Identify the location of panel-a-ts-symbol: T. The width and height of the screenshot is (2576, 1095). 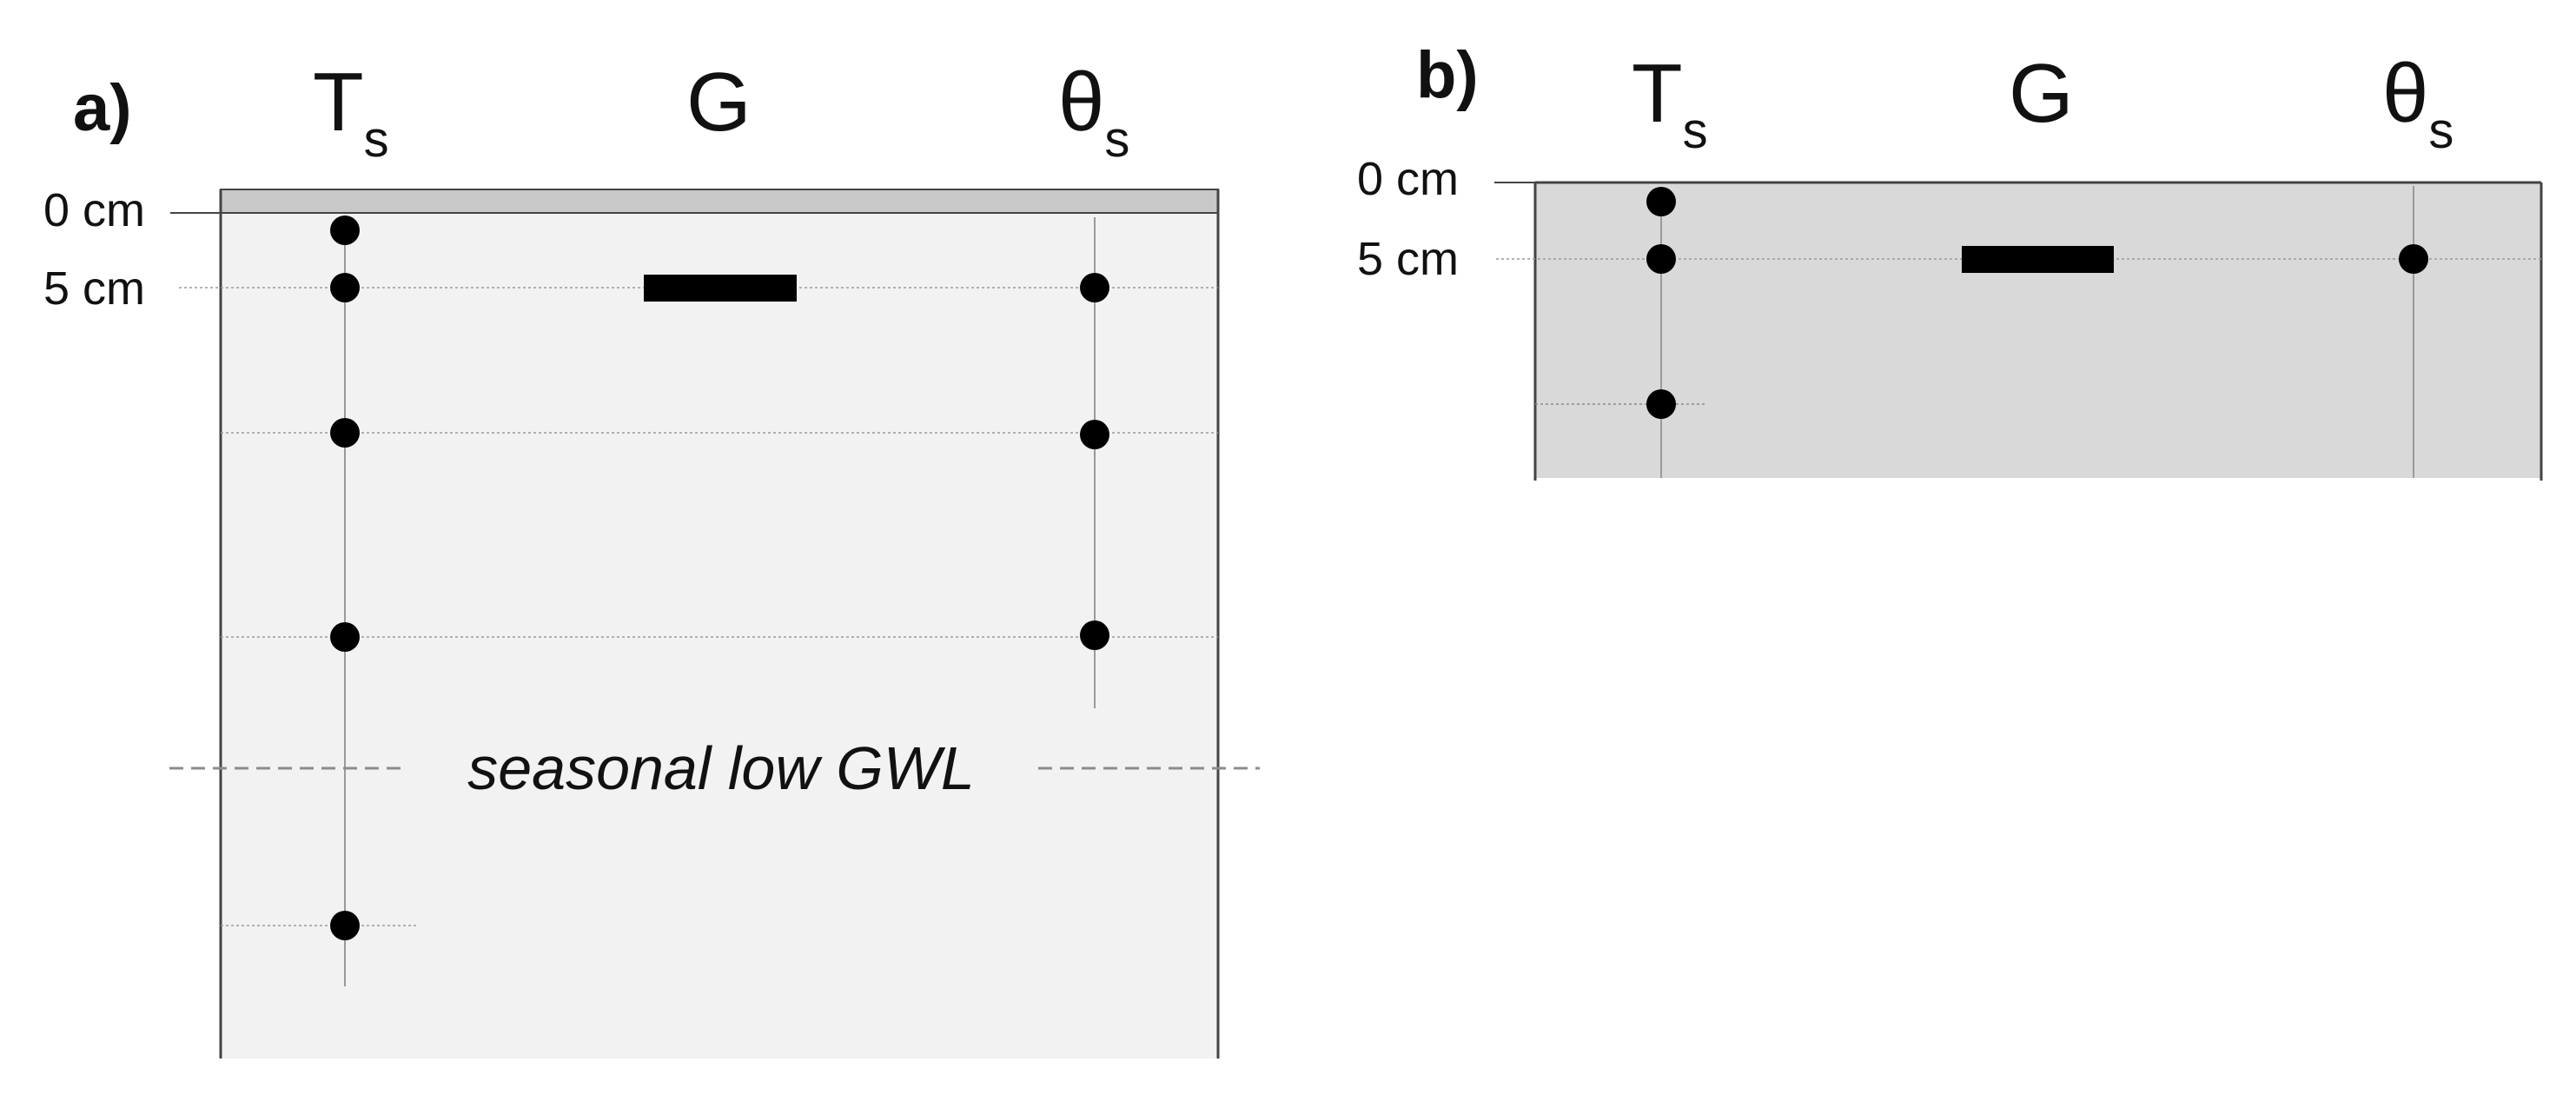
(338, 102).